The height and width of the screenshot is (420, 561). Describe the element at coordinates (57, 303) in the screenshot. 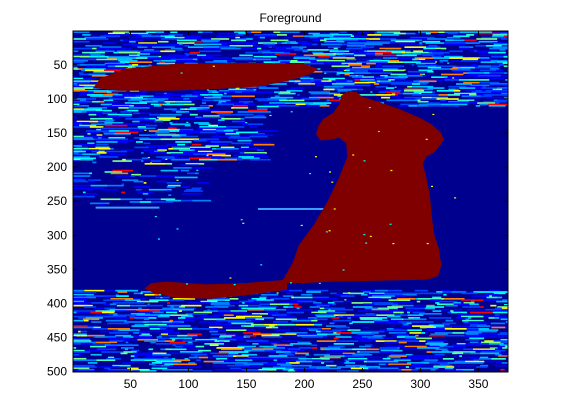

I see `y-tick-label: 400` at that location.